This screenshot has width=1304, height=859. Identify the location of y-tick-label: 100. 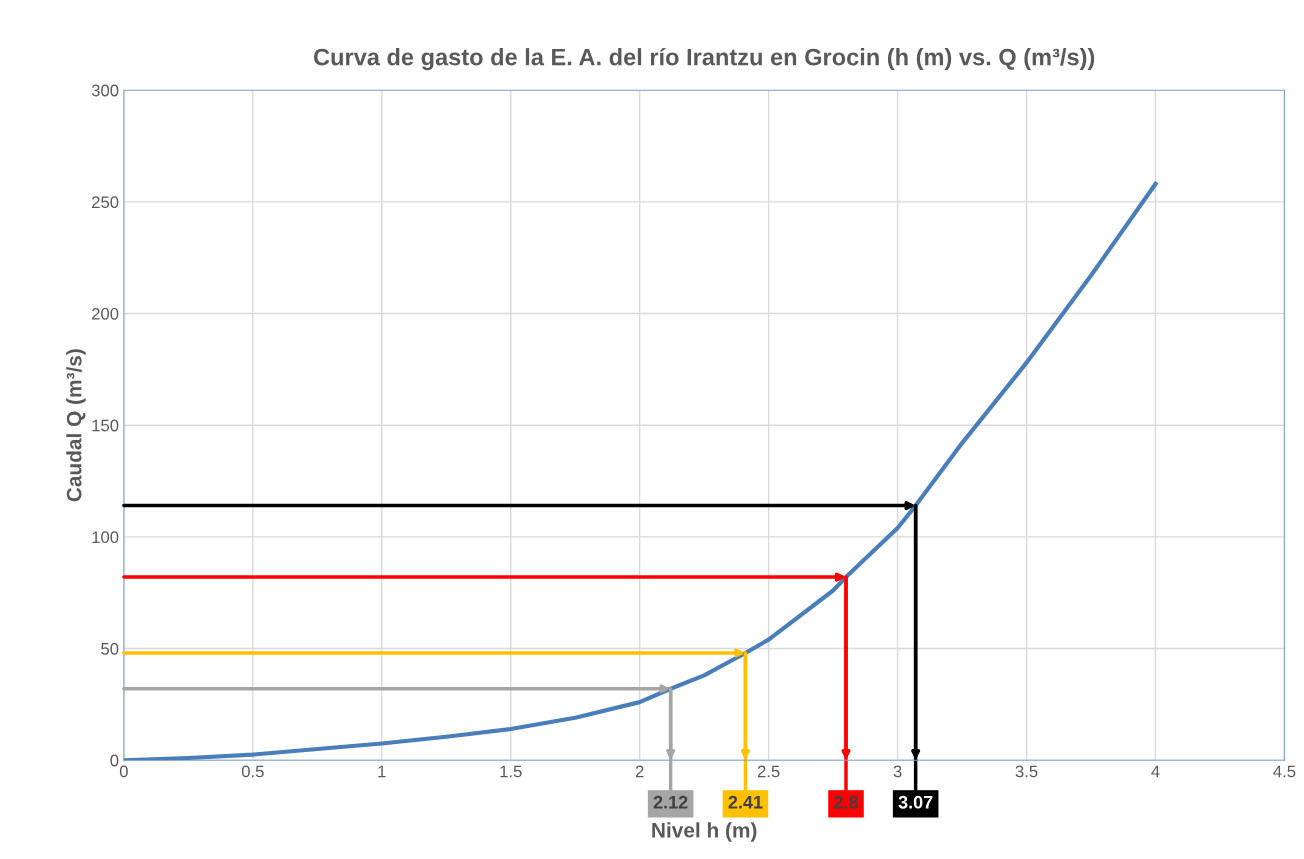
(105, 537).